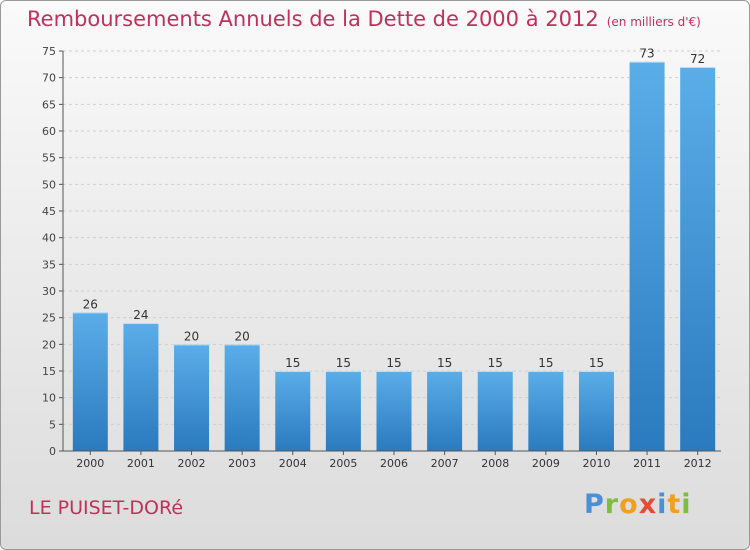 This screenshot has height=550, width=750. What do you see at coordinates (90, 463) in the screenshot?
I see `x-tick-label: 2000` at bounding box center [90, 463].